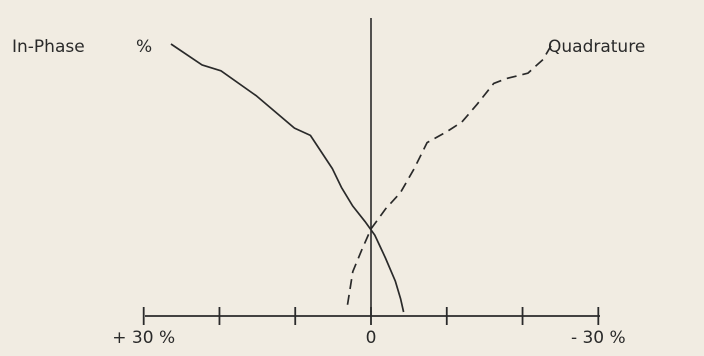  What do you see at coordinates (371, 316) in the screenshot?
I see `x-axis-ticks` at bounding box center [371, 316].